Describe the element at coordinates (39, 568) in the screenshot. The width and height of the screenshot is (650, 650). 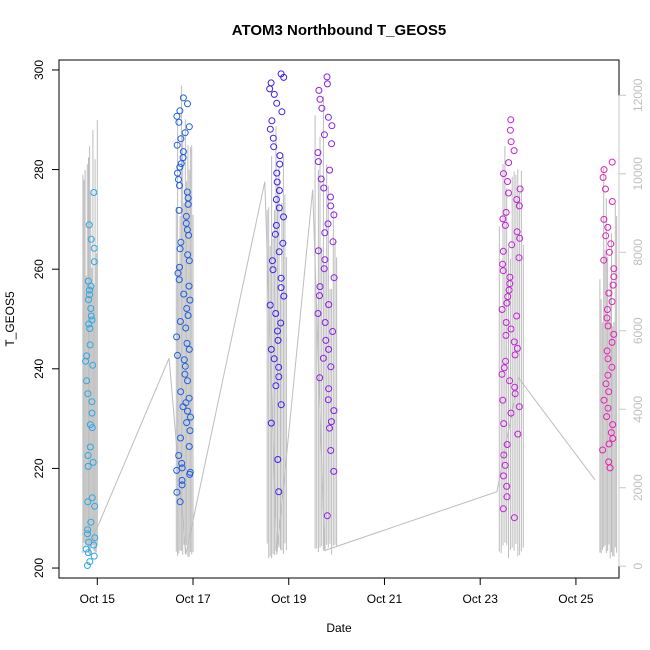
I see `y-tick-label-left: 200` at that location.